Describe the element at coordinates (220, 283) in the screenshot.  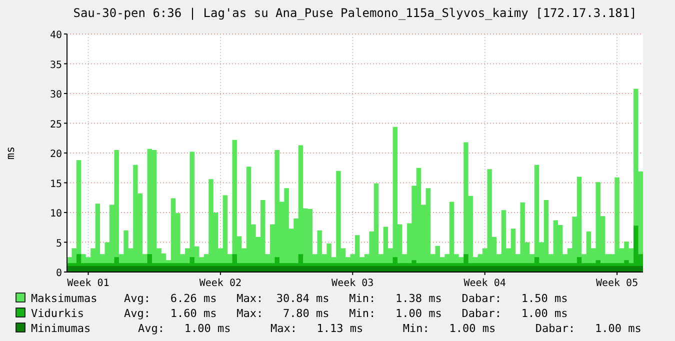
I see `x-tick-label: Week 02` at that location.